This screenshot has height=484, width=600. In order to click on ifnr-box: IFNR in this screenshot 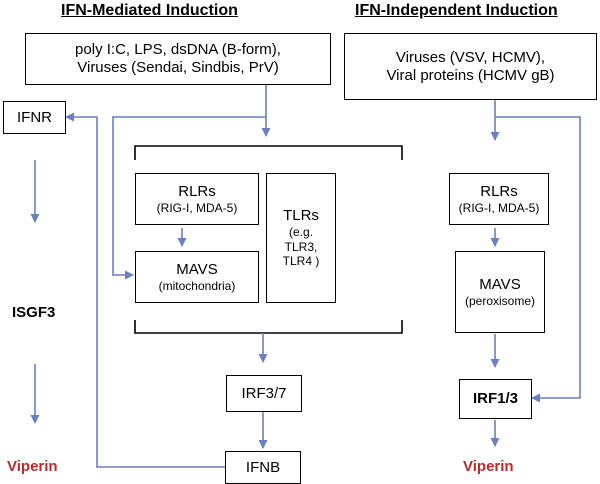, I will do `click(34, 117)`.